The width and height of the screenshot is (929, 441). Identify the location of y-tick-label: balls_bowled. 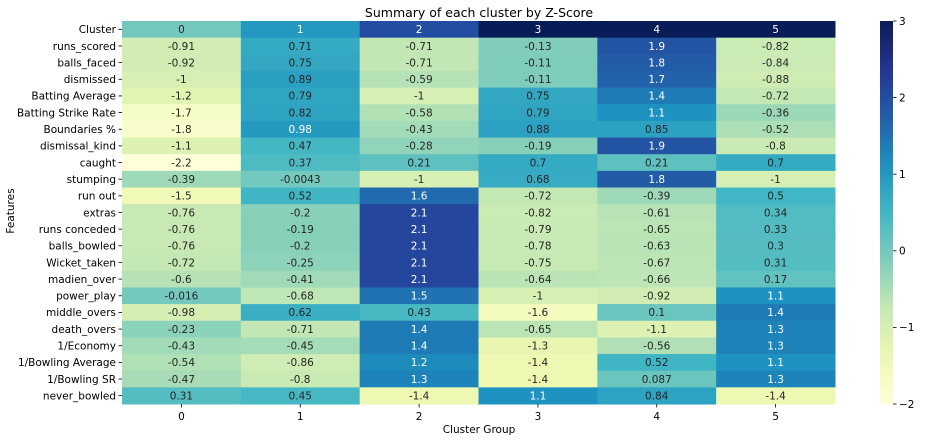
(82, 247).